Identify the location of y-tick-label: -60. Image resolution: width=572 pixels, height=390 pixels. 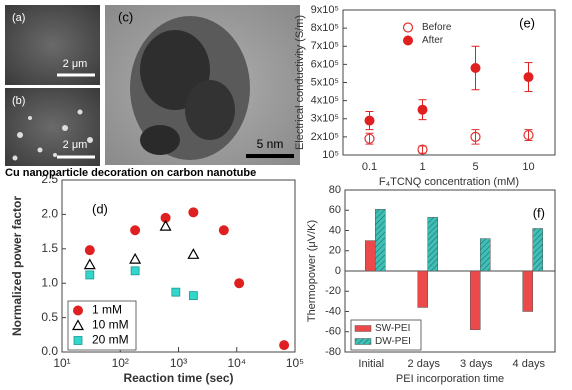
(333, 332).